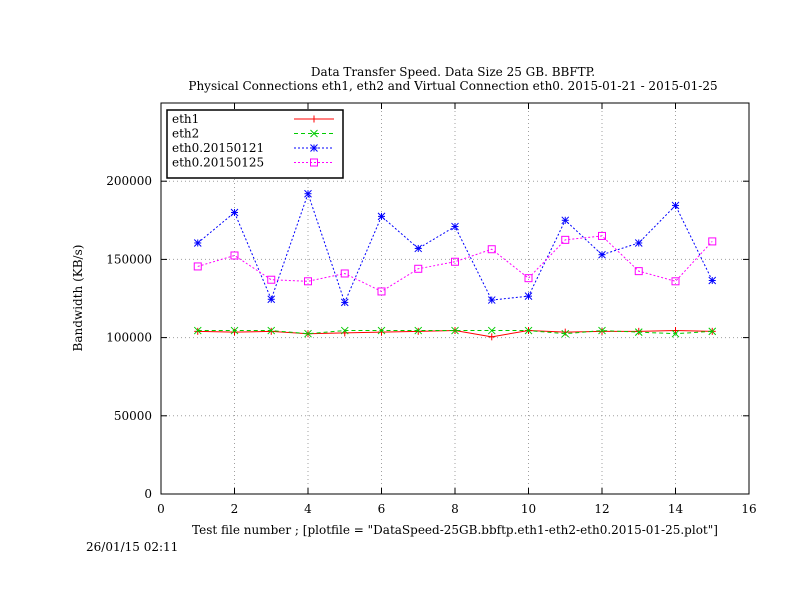 The image size is (792, 612). I want to click on legend-label: eth0.20150121, so click(218, 148).